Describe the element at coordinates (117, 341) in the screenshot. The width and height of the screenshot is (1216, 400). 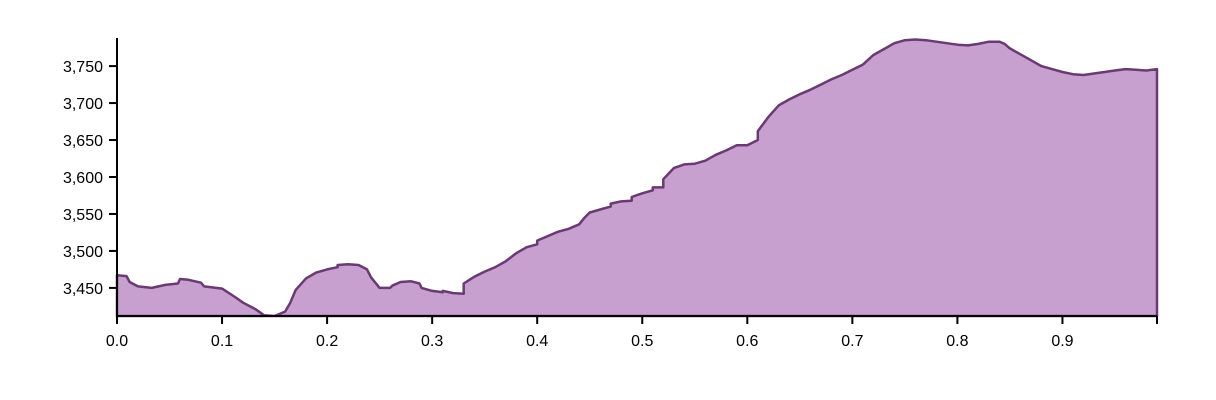
I see `x-tick-label: 0.0` at that location.